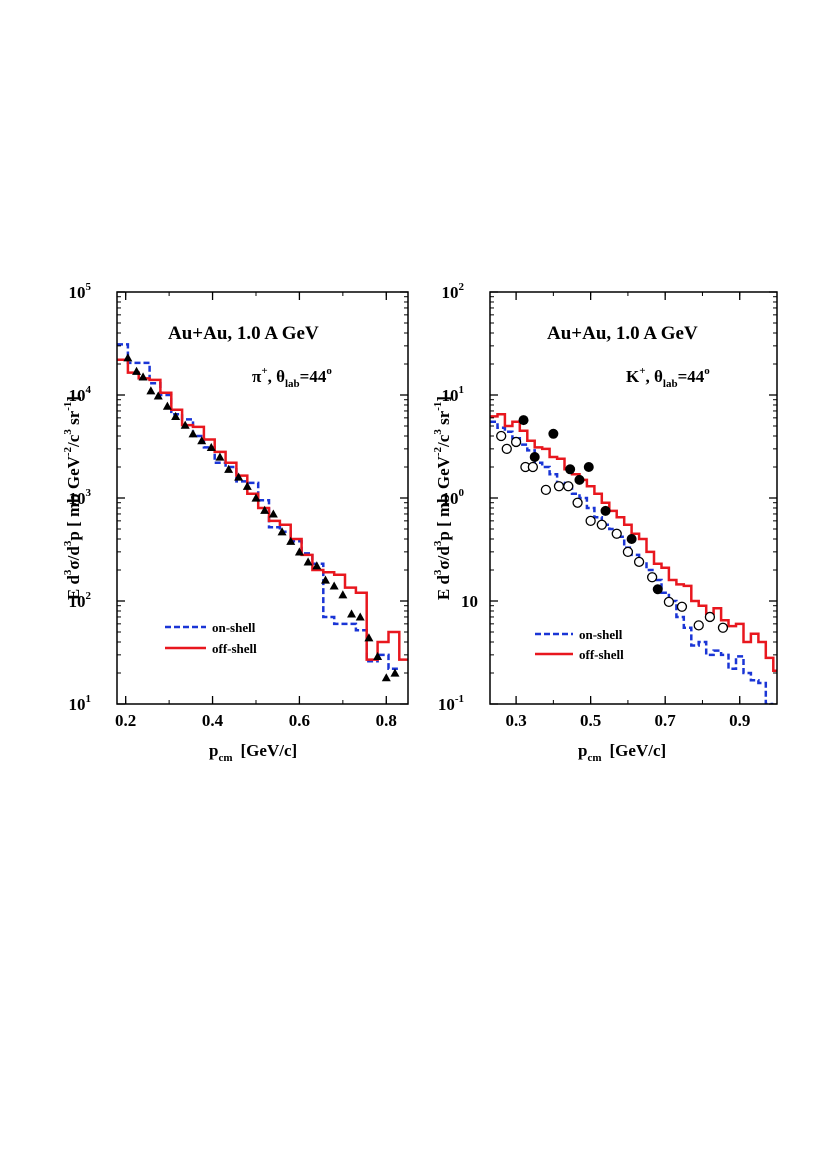 This screenshot has height=1176, width=817. I want to click on kaon-xtick-label-3: 0.9, so click(739, 720).